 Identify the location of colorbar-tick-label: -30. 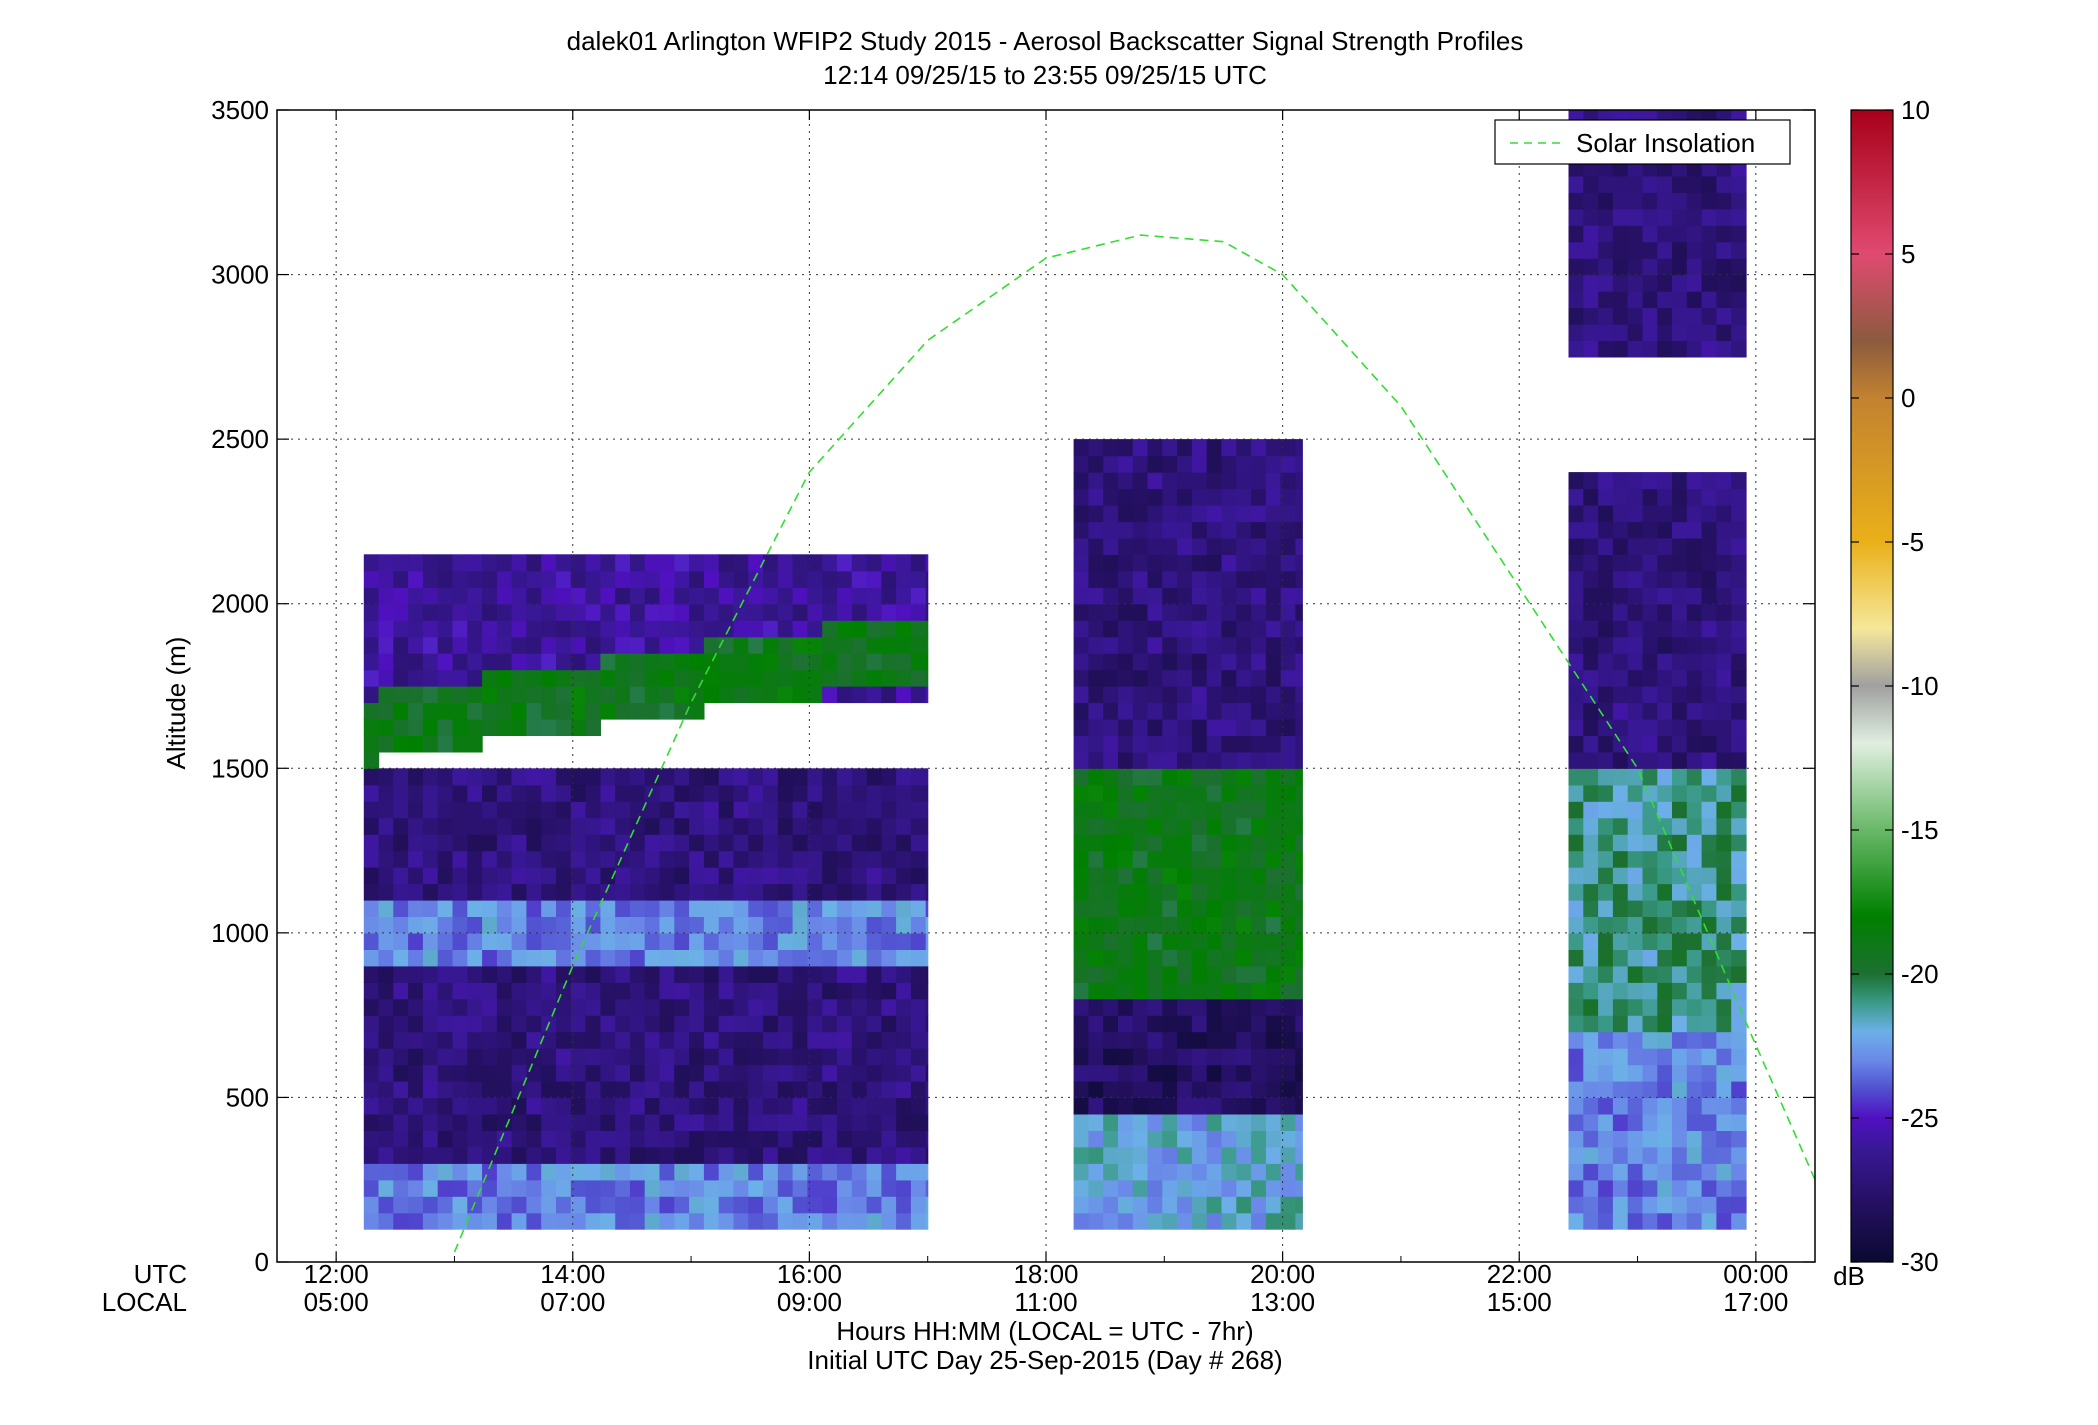
(1920, 1262).